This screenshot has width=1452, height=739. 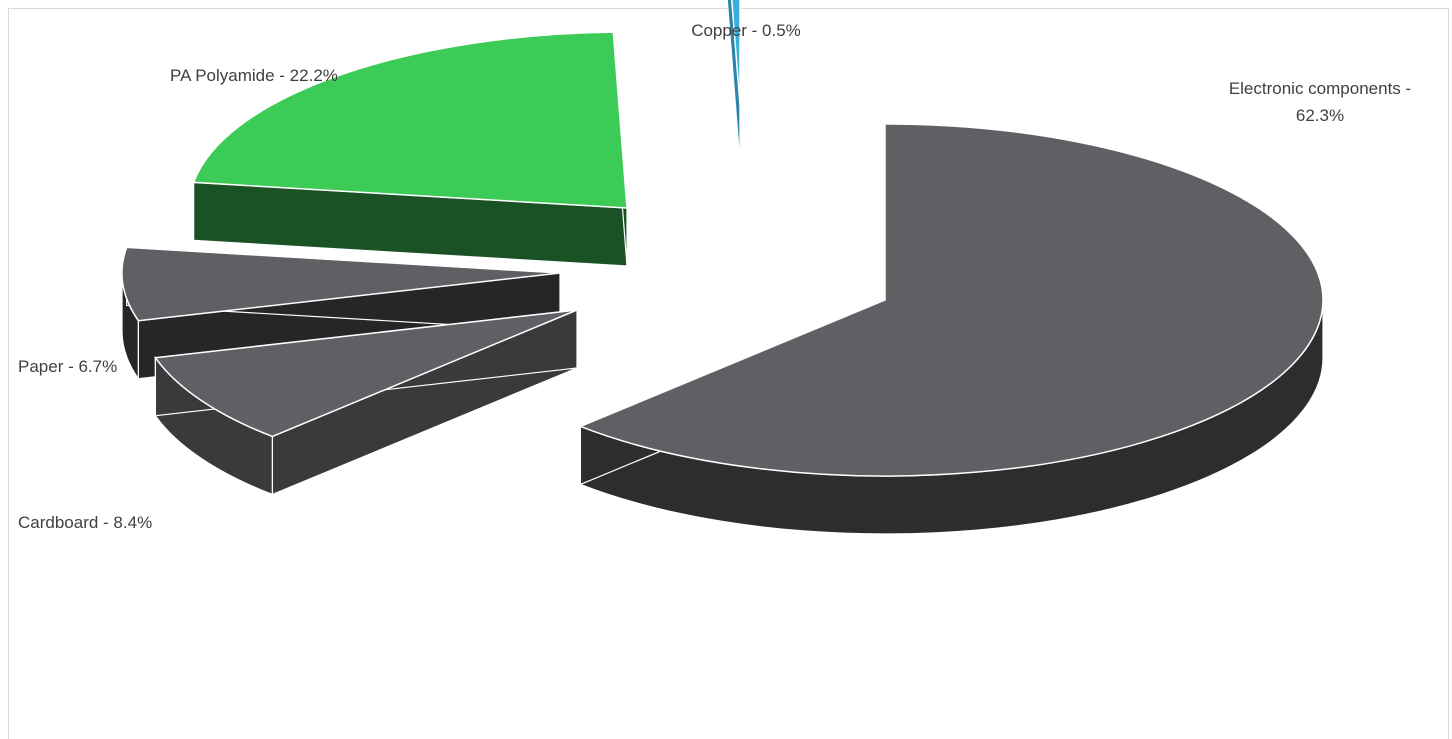 What do you see at coordinates (254, 75) in the screenshot?
I see `data-label-pa-polyamide: PA Polyamide - 22.2%` at bounding box center [254, 75].